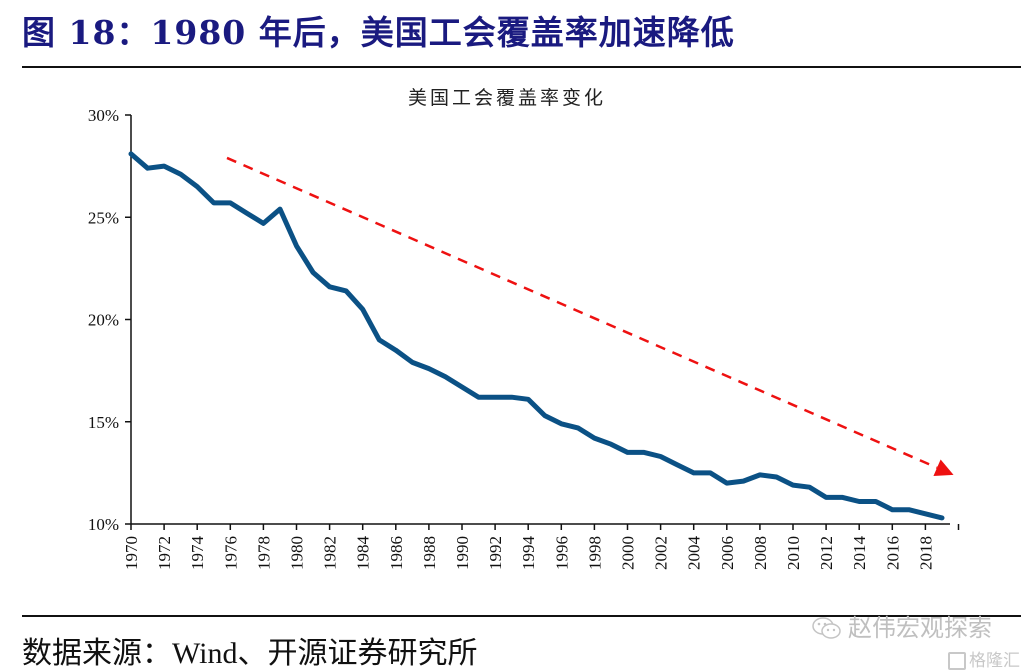 This screenshot has width=1021, height=672. Describe the element at coordinates (103, 524) in the screenshot. I see `y-tick-label: 10%` at that location.